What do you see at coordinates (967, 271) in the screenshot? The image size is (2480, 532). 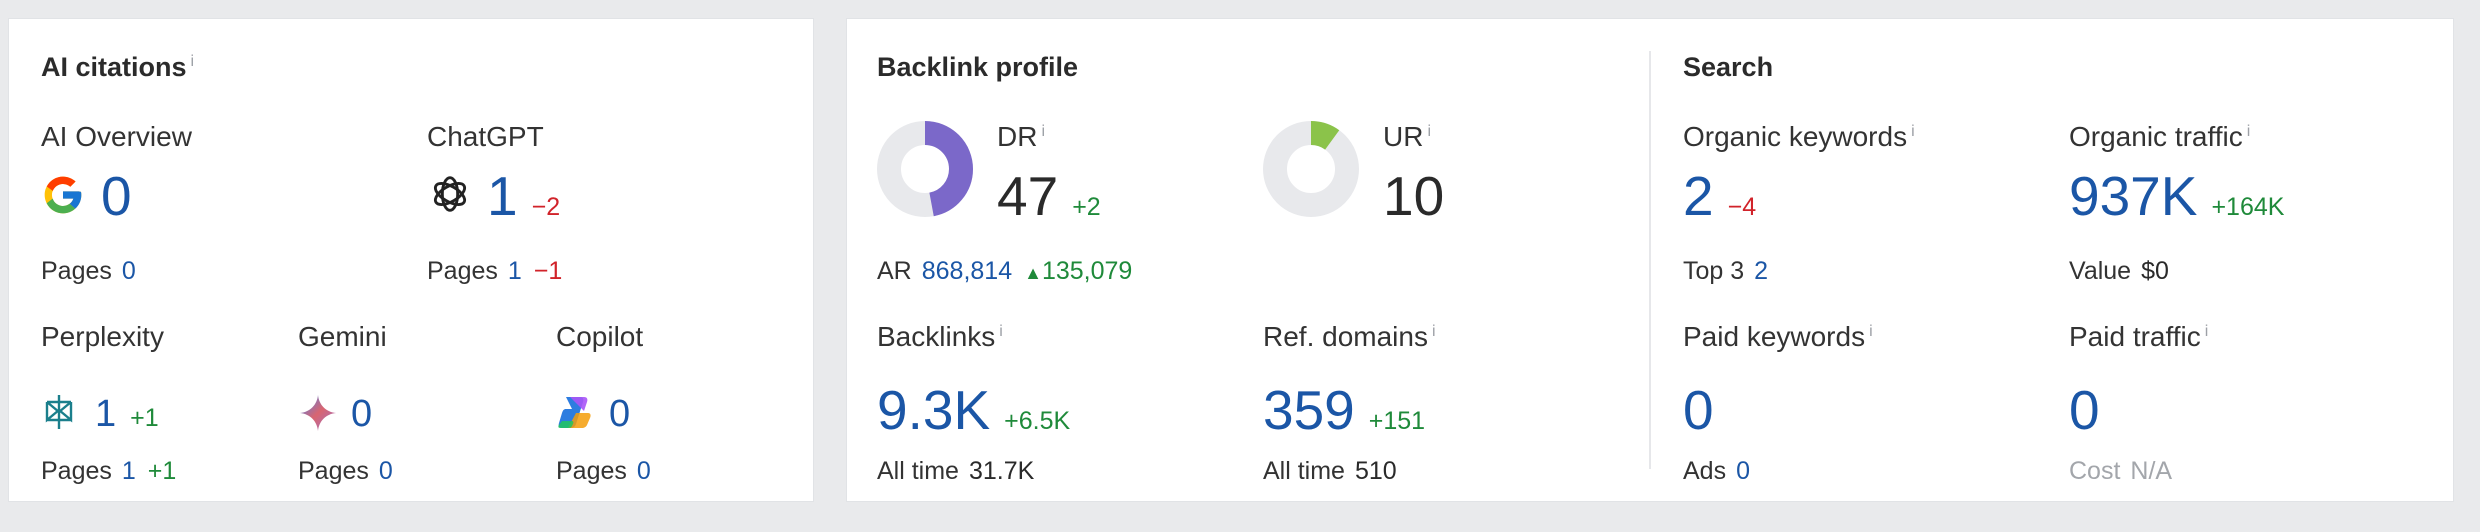 I see `ar-value: 868,814` at bounding box center [967, 271].